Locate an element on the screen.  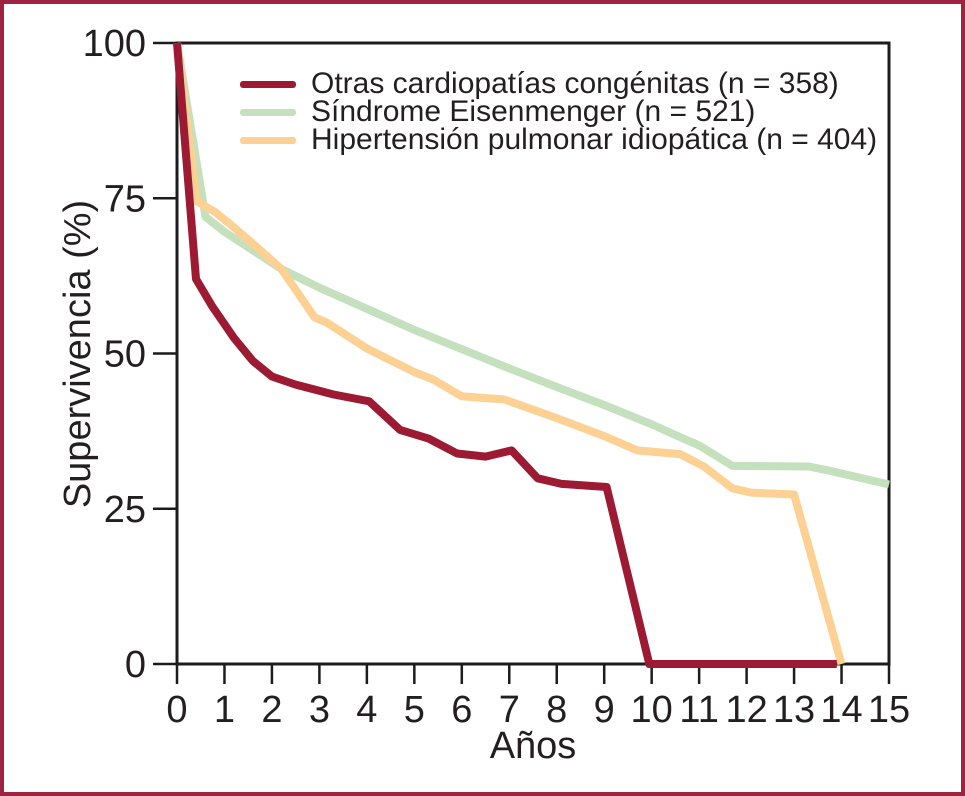
legend-item-otras-cardiopatias: Otras cardiopatías congénitas (n = 358) is located at coordinates (558, 83).